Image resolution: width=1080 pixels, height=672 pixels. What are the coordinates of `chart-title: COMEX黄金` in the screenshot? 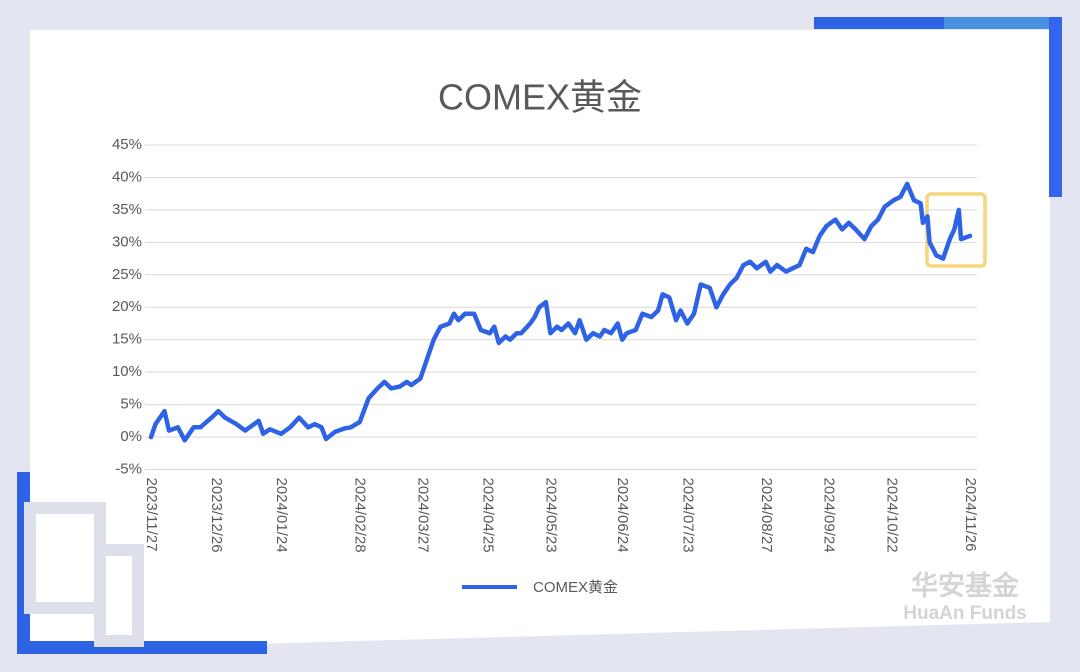 It's located at (540, 97).